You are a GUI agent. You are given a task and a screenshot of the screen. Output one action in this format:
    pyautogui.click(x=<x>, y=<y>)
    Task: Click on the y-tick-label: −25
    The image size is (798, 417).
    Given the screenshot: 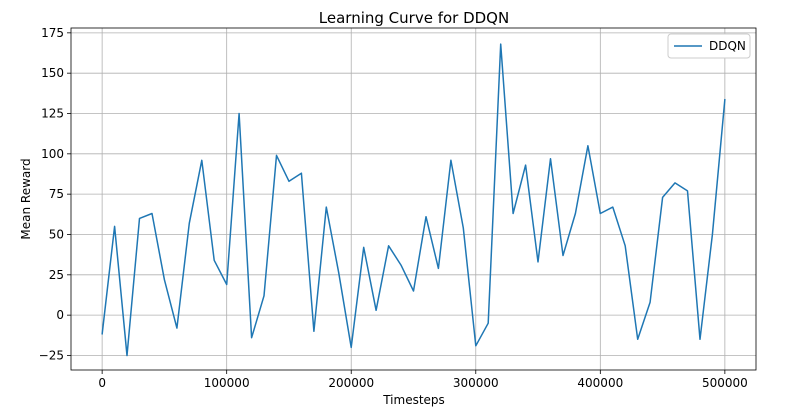 What is the action you would take?
    pyautogui.click(x=51, y=355)
    